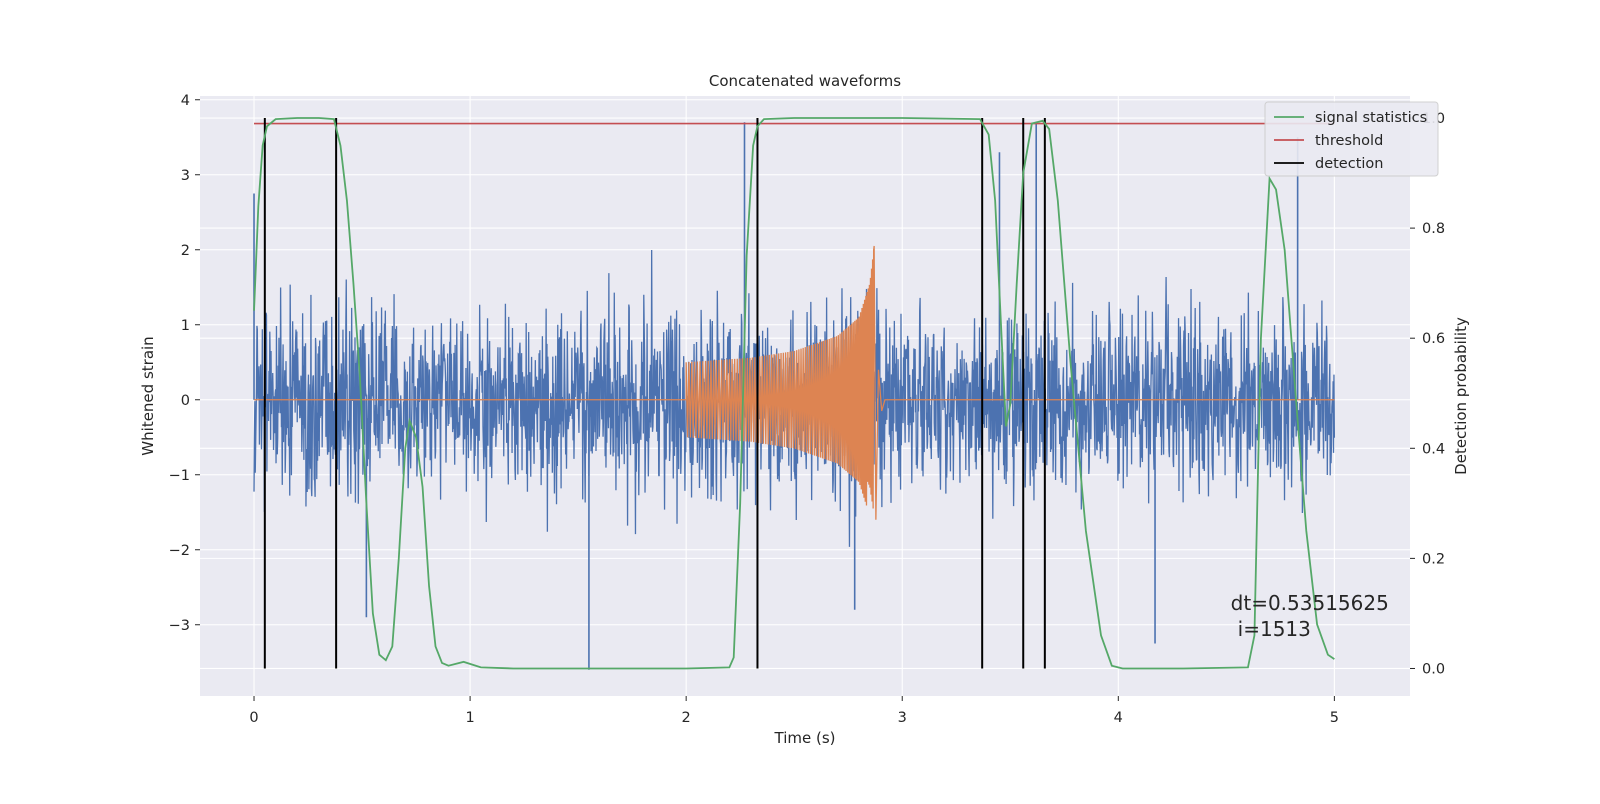 The width and height of the screenshot is (1600, 804). What do you see at coordinates (185, 326) in the screenshot?
I see `y-tick-label-left: 1` at bounding box center [185, 326].